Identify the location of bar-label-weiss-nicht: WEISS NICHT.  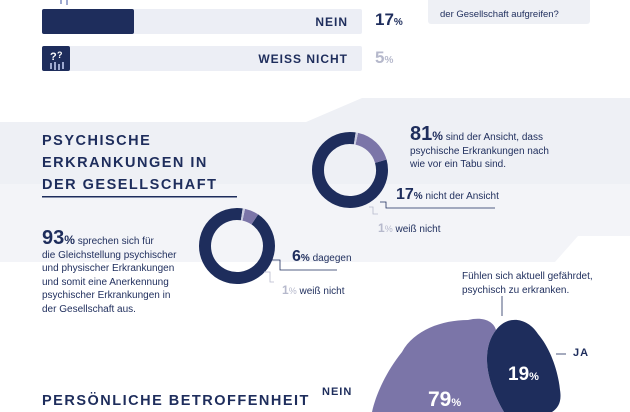
(303, 59).